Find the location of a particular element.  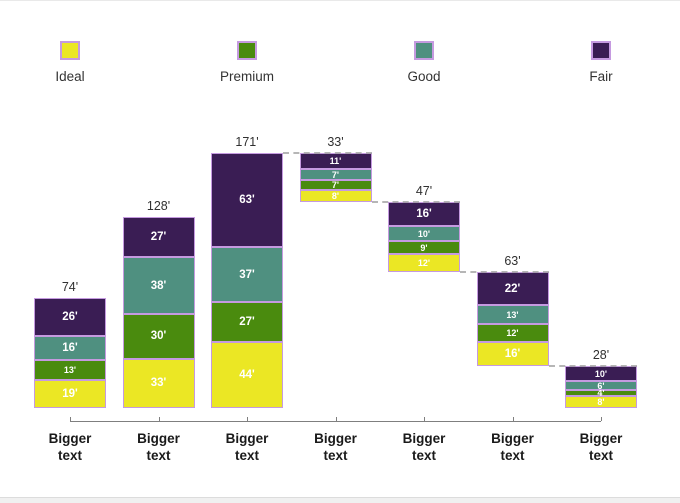

bar-segment-ideal: 44' is located at coordinates (247, 375).